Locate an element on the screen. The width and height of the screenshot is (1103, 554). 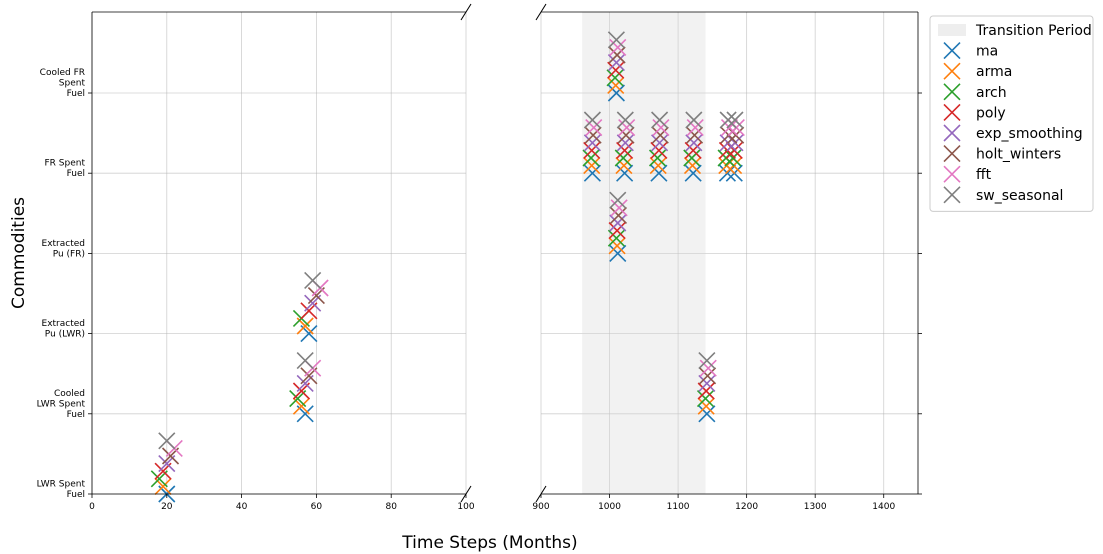
legend-label-fft: fft is located at coordinates (984, 175).